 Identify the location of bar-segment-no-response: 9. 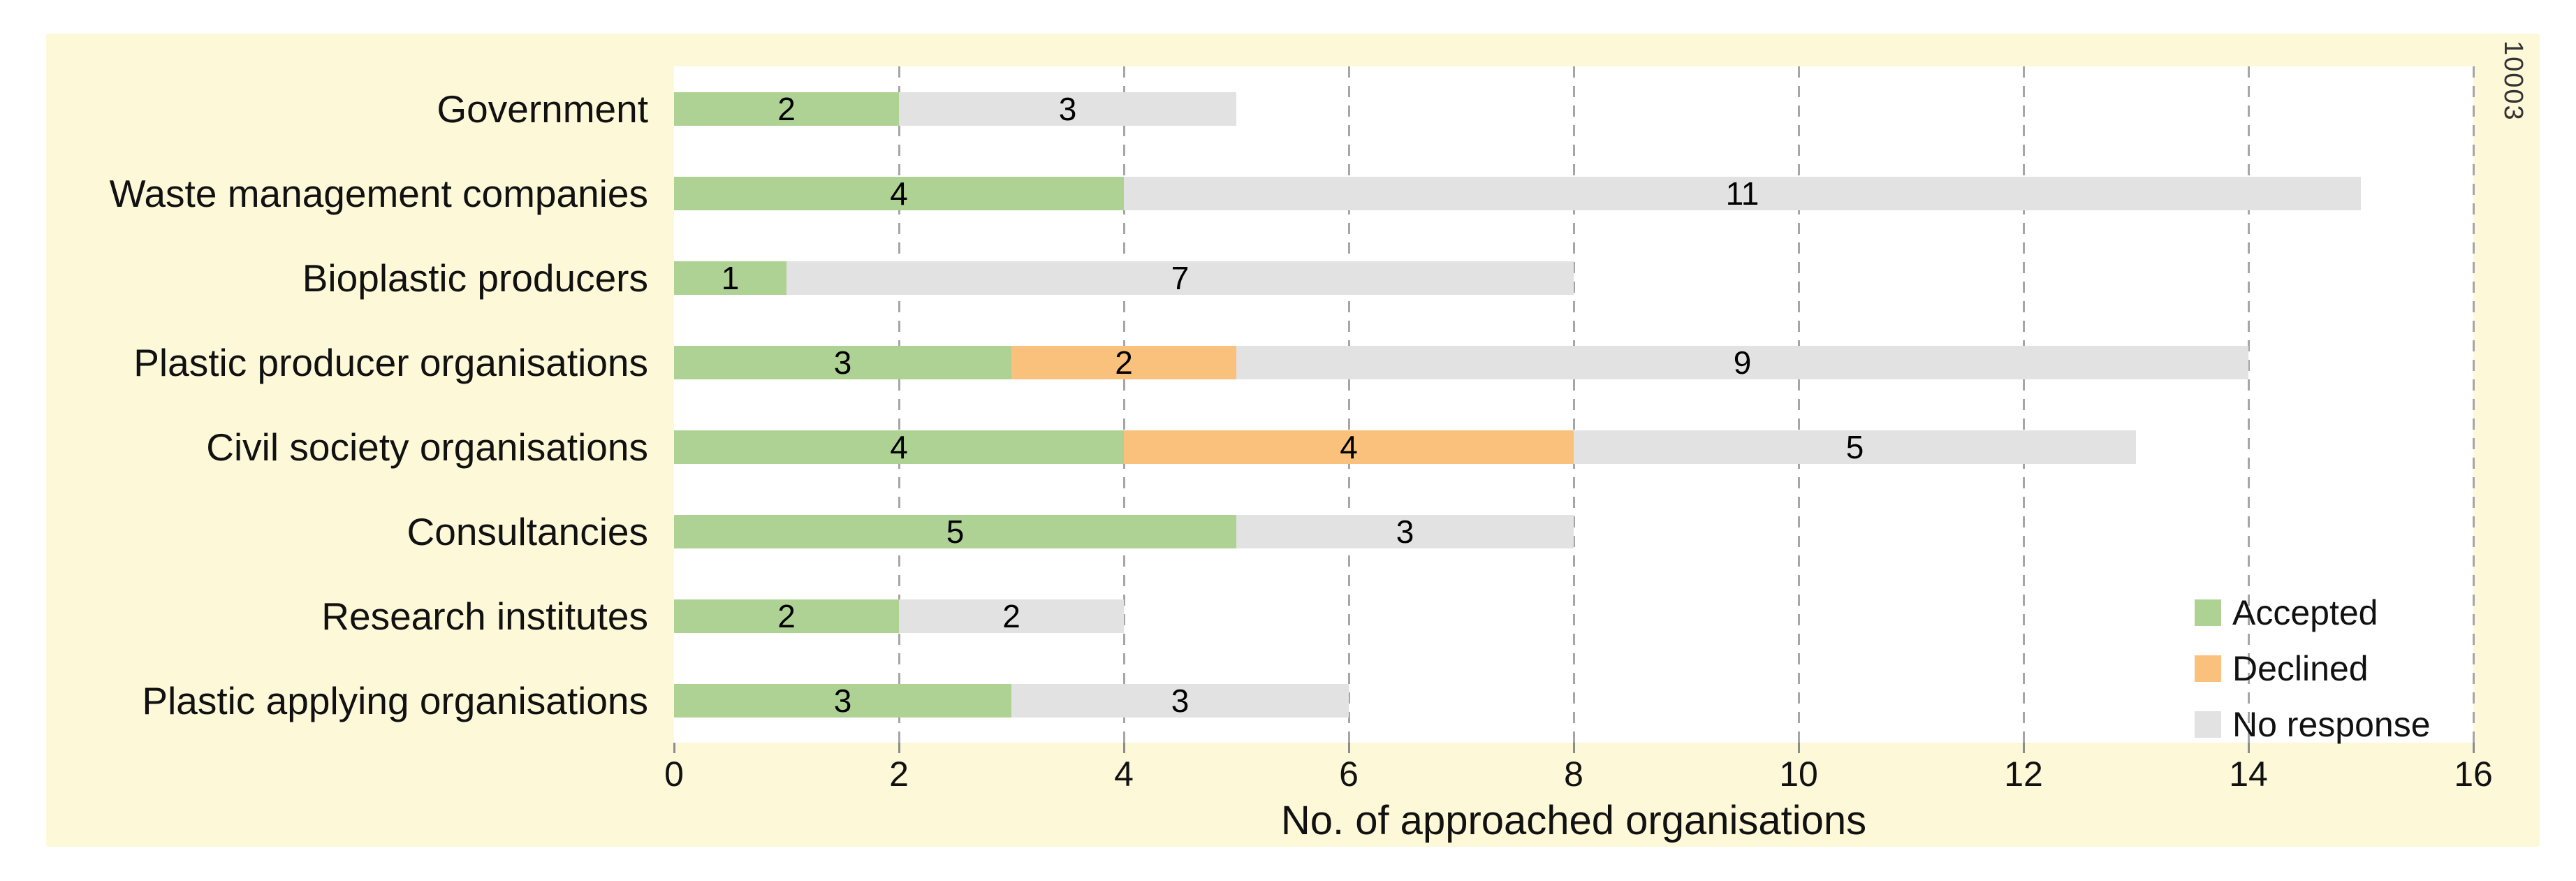
(1742, 362).